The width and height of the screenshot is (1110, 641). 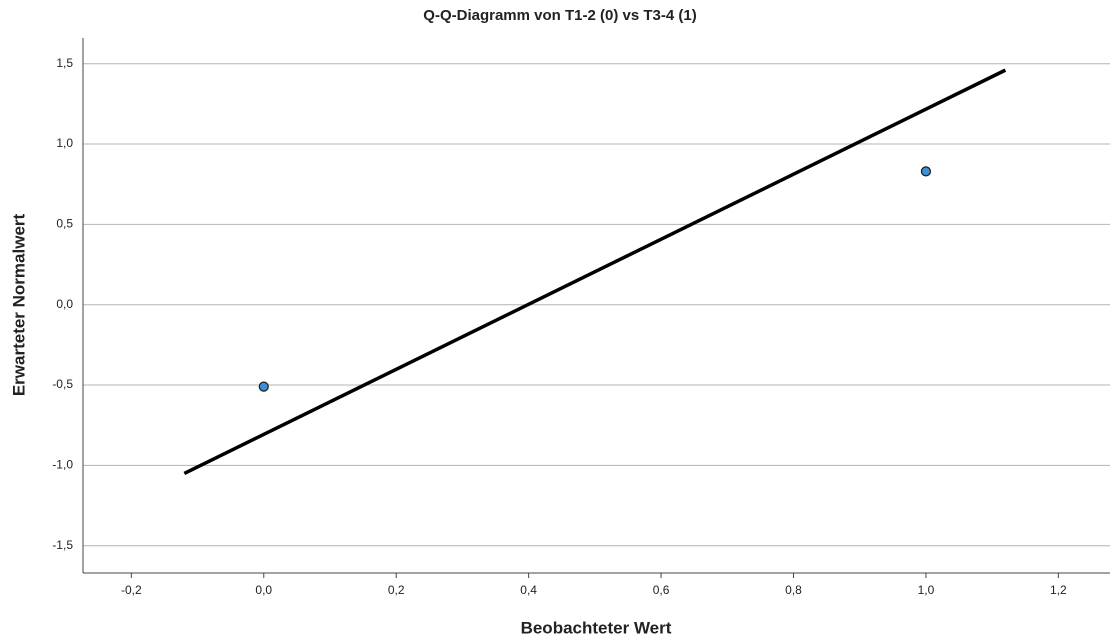 I want to click on x-tick-label: 0,2, so click(x=396, y=590).